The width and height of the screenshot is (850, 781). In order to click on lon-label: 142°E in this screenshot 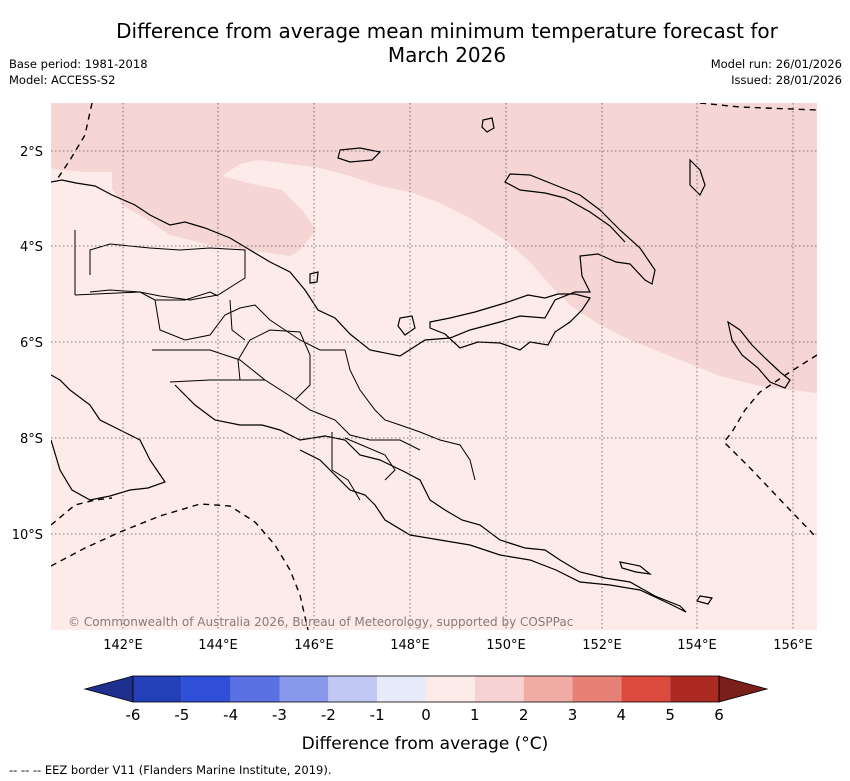, I will do `click(123, 645)`.